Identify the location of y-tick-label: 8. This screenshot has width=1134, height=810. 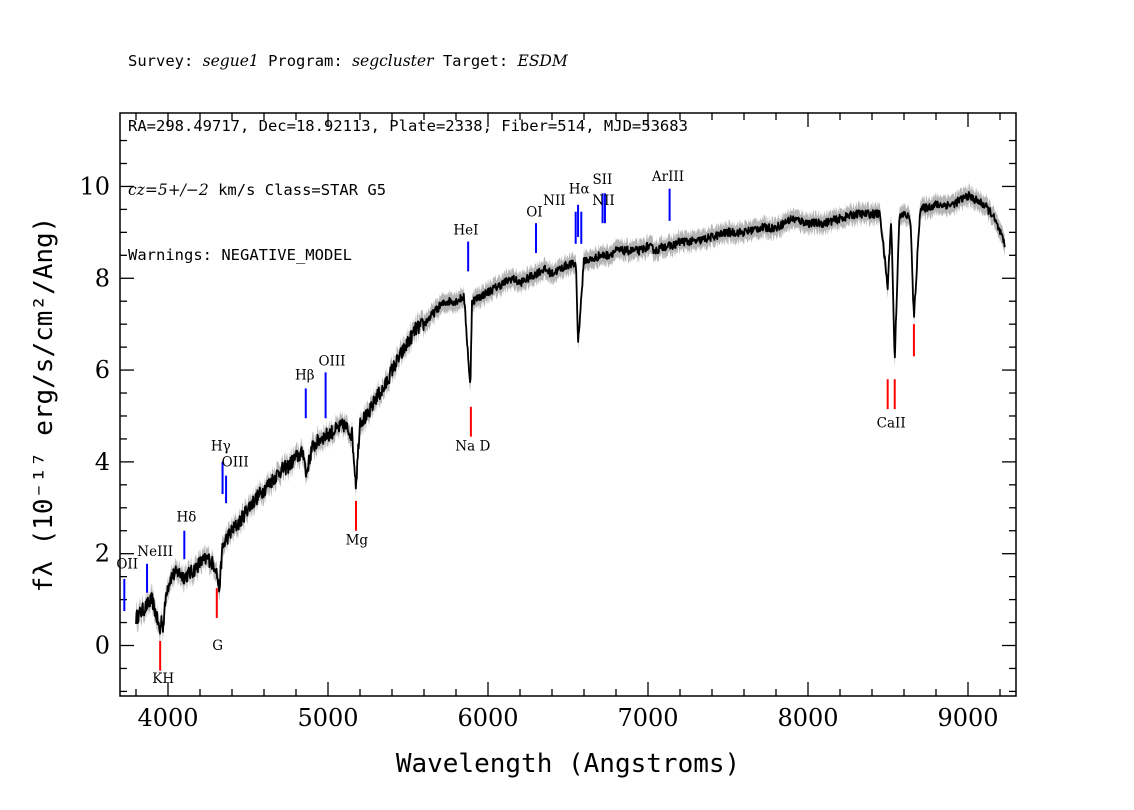
(102, 278).